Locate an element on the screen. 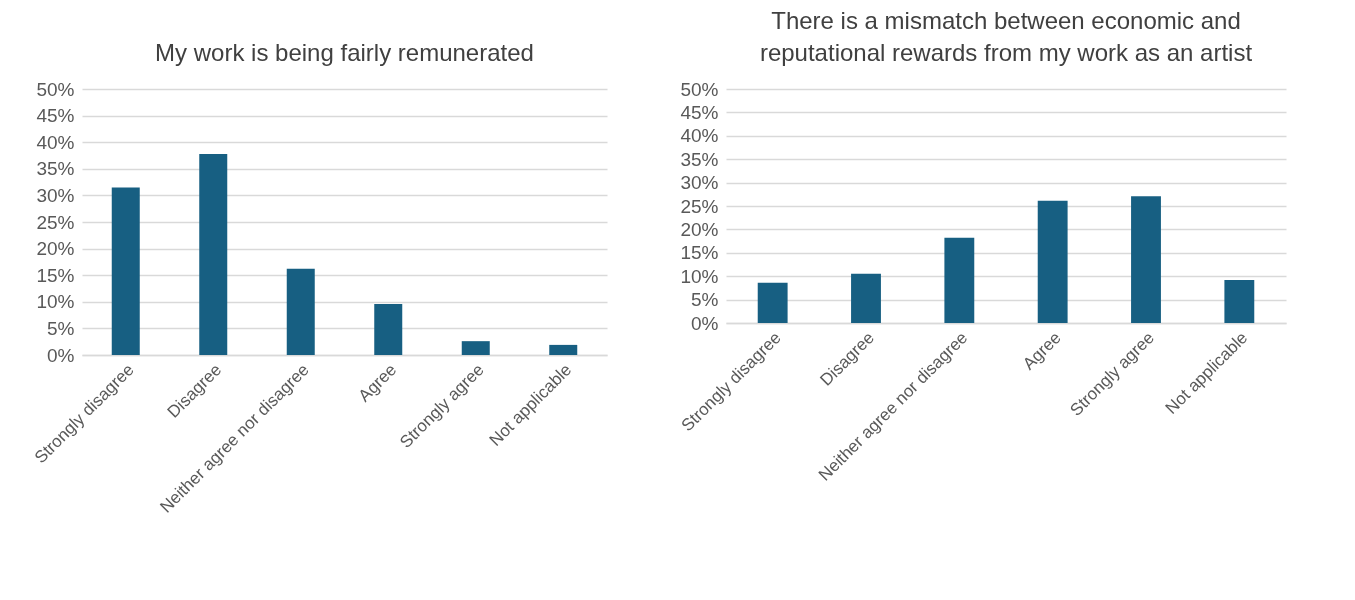 Image resolution: width=1355 pixels, height=600 pixels. chart-title: My work is being fairly remunerated is located at coordinates (344, 52).